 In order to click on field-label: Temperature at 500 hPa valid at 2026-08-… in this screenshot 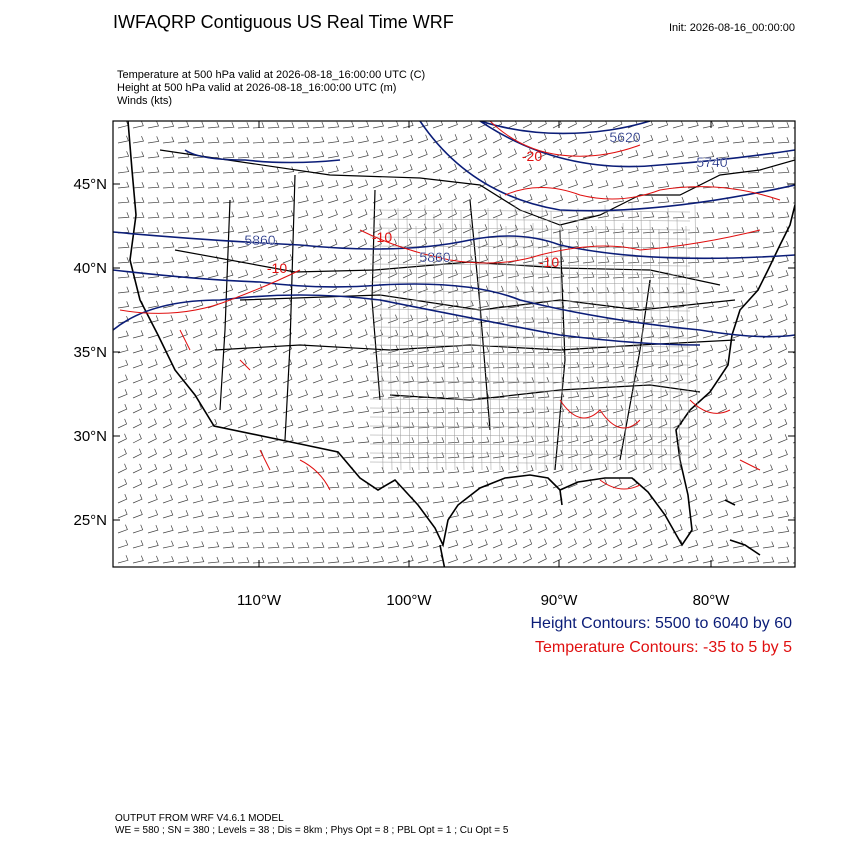, I will do `click(271, 75)`.